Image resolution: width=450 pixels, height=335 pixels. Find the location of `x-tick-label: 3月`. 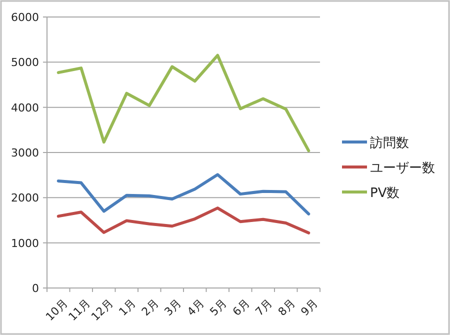

x-tick-label: 3月 is located at coordinates (173, 307).